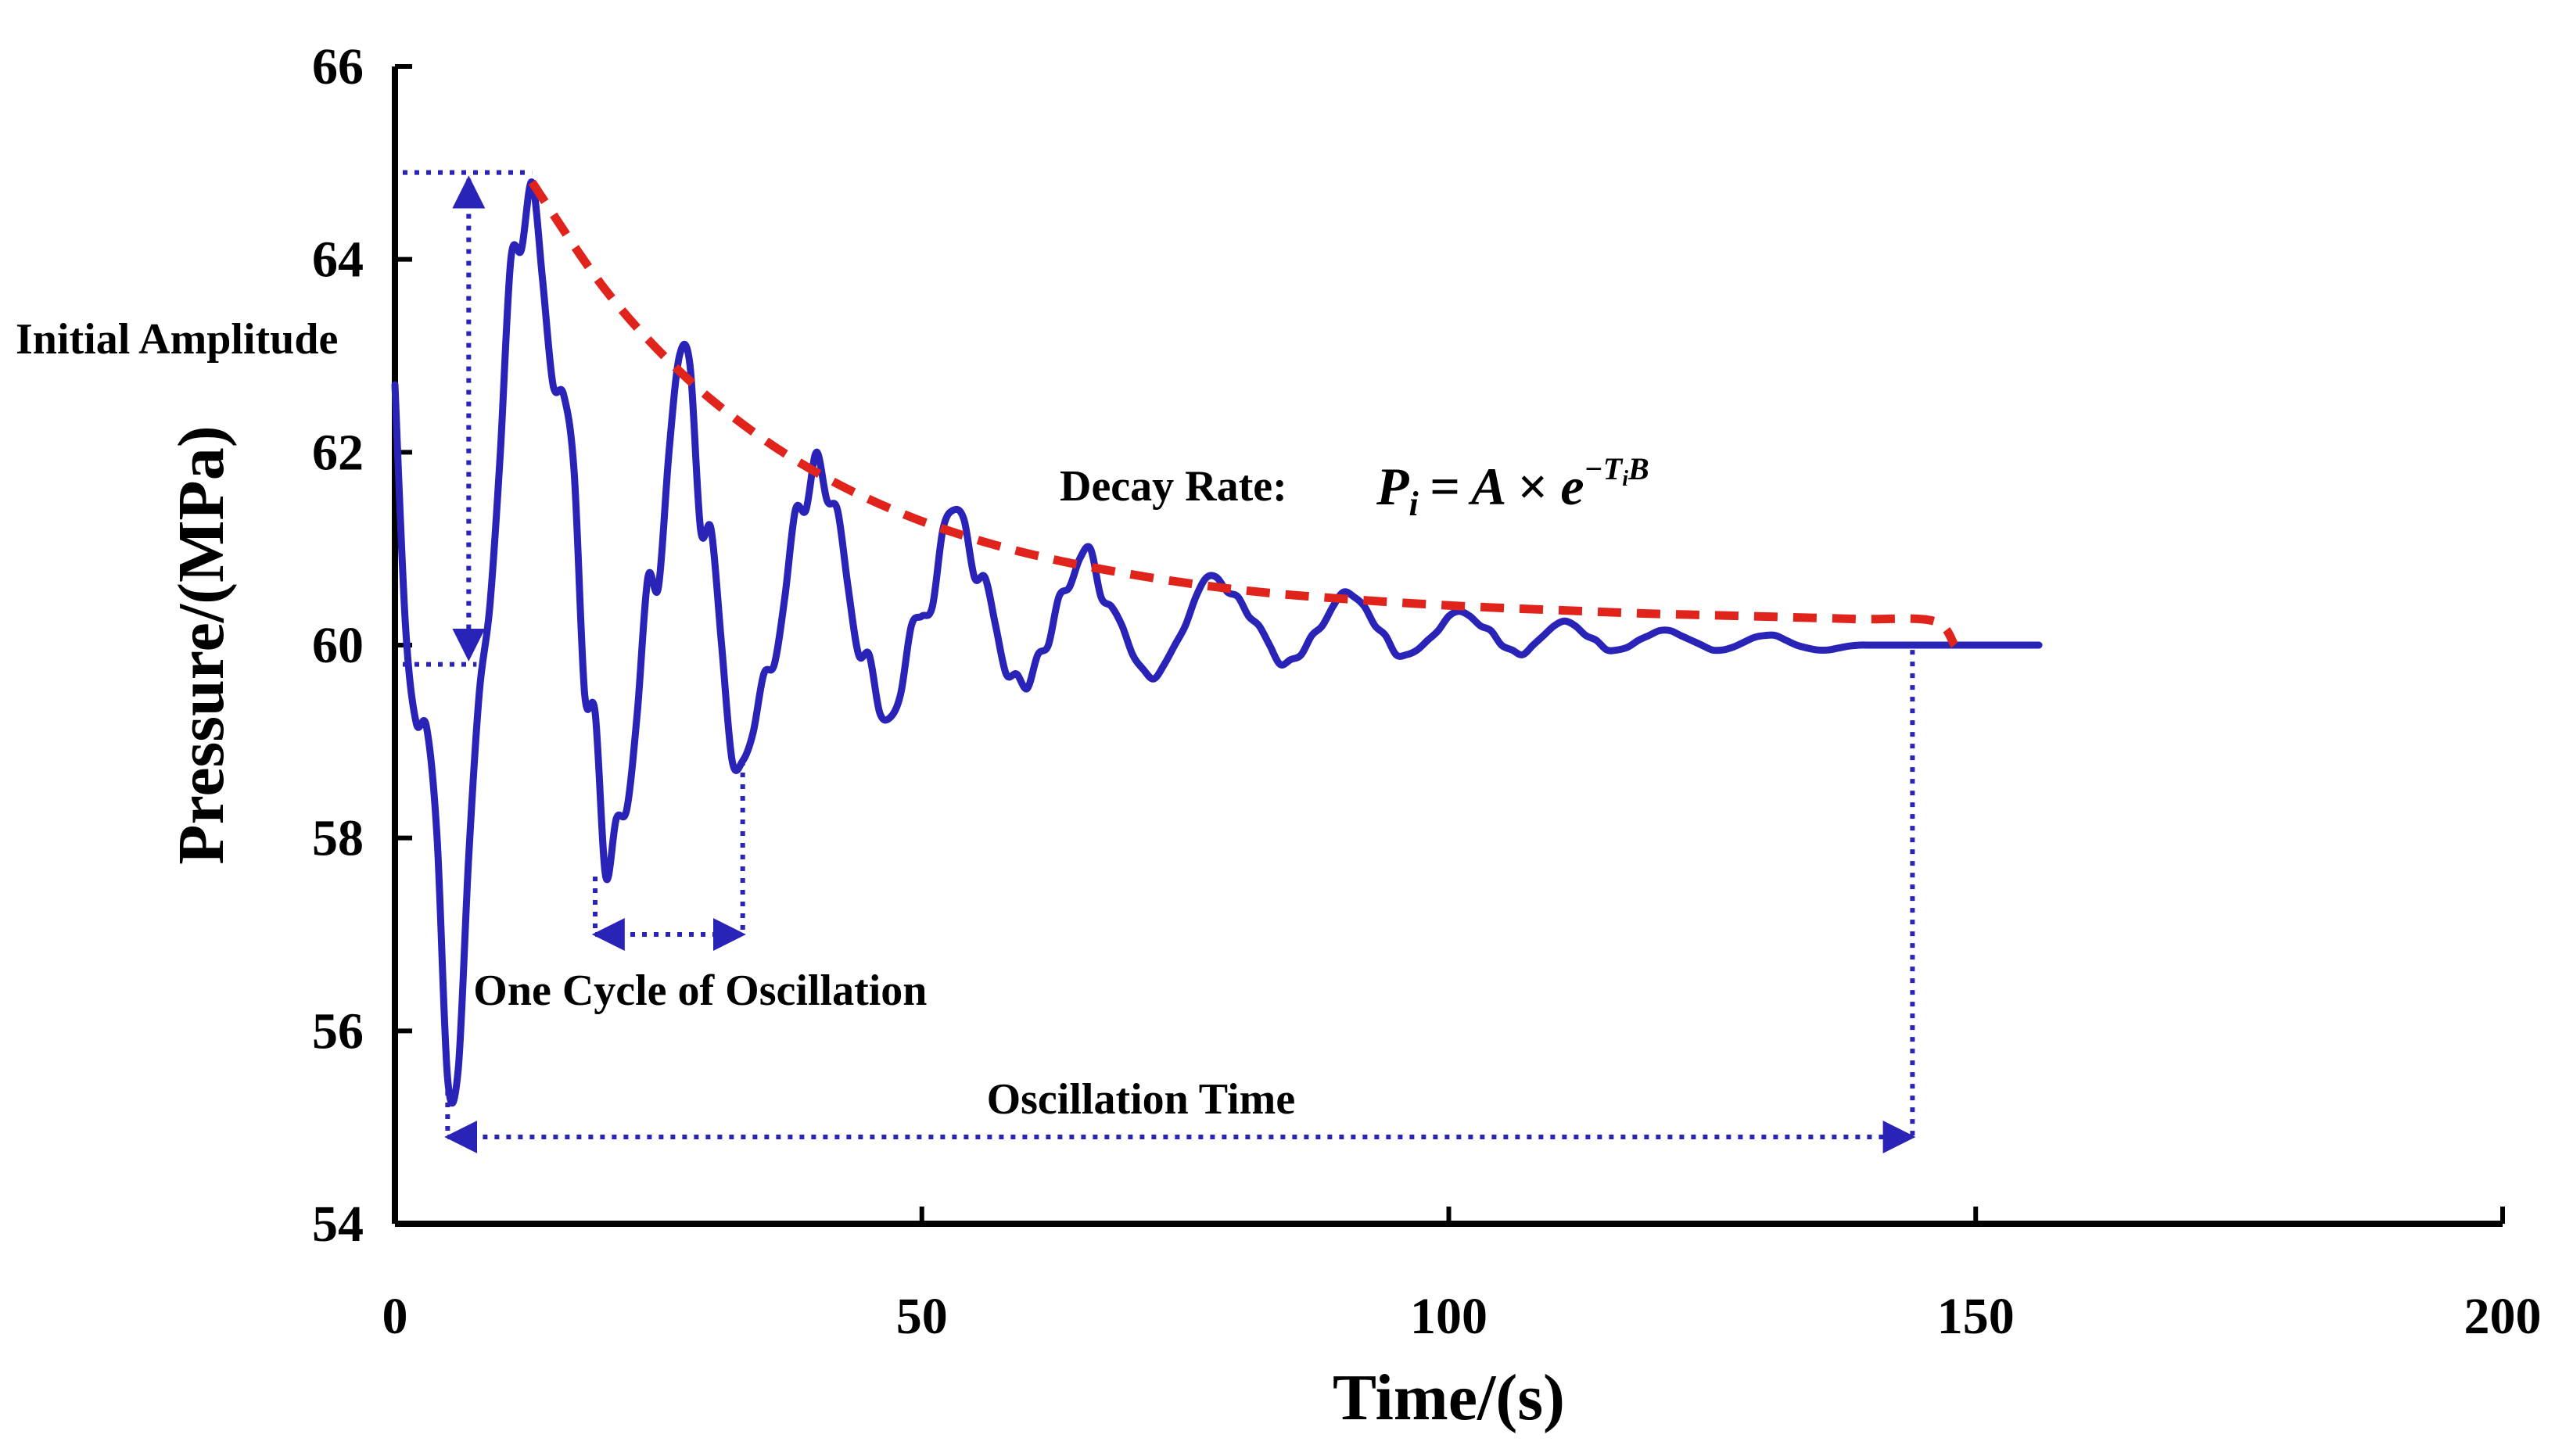 This screenshot has height=1456, width=2573. Describe the element at coordinates (1449, 1397) in the screenshot. I see `x-axis-title: Time/(s)` at that location.